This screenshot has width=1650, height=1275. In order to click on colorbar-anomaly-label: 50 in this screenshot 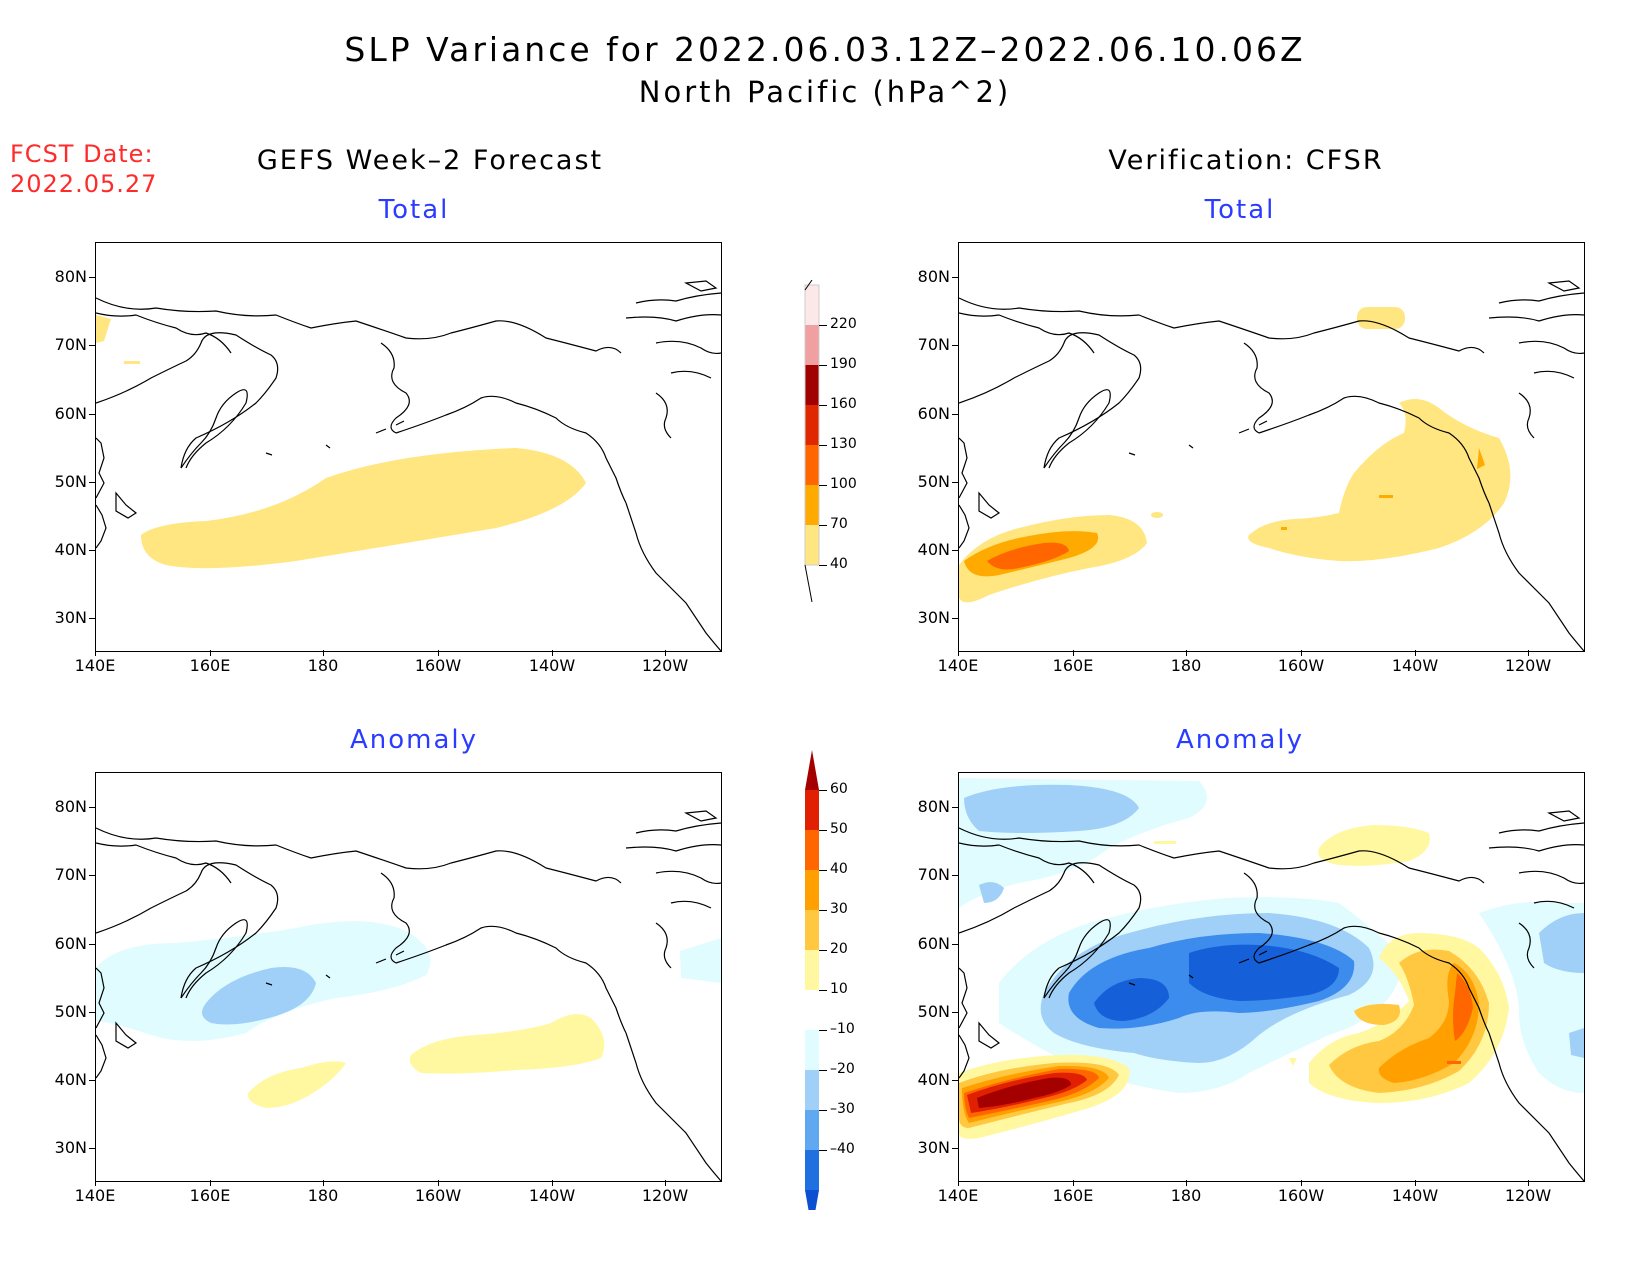, I will do `click(839, 829)`.